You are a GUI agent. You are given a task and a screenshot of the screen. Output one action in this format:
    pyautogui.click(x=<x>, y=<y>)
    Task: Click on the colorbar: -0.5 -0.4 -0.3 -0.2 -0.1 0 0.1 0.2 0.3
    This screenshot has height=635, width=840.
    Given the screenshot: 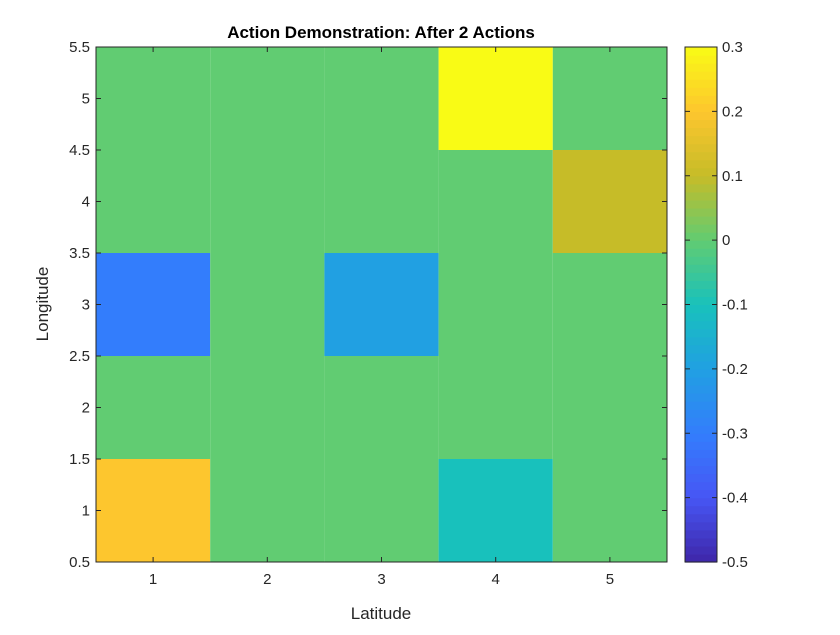 What is the action you would take?
    pyautogui.click(x=716, y=305)
    